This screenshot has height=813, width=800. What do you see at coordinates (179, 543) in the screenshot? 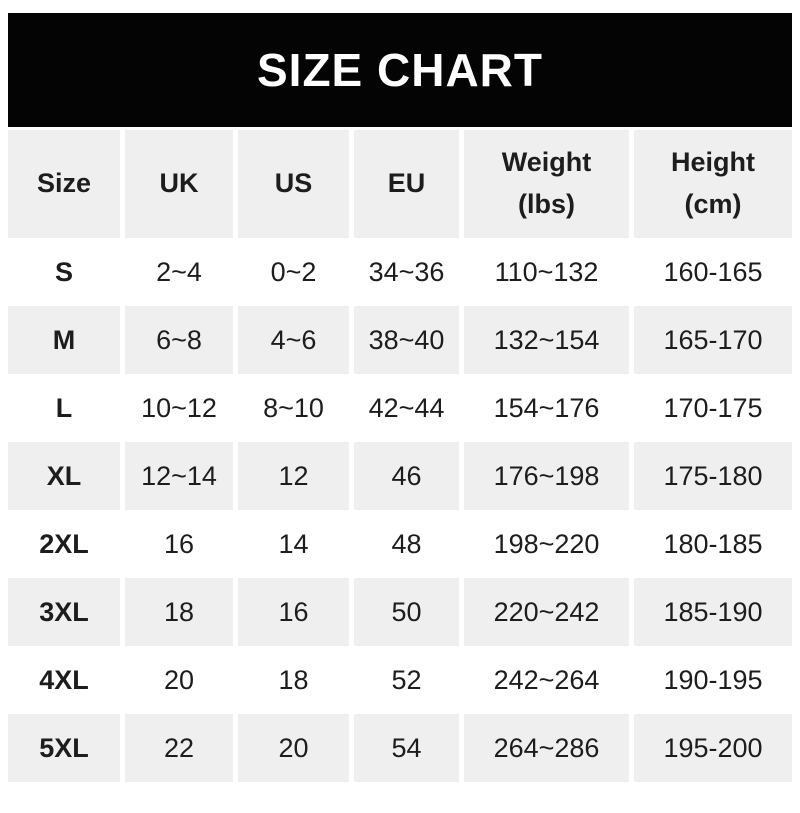
I see `cell-uk: 16` at bounding box center [179, 543].